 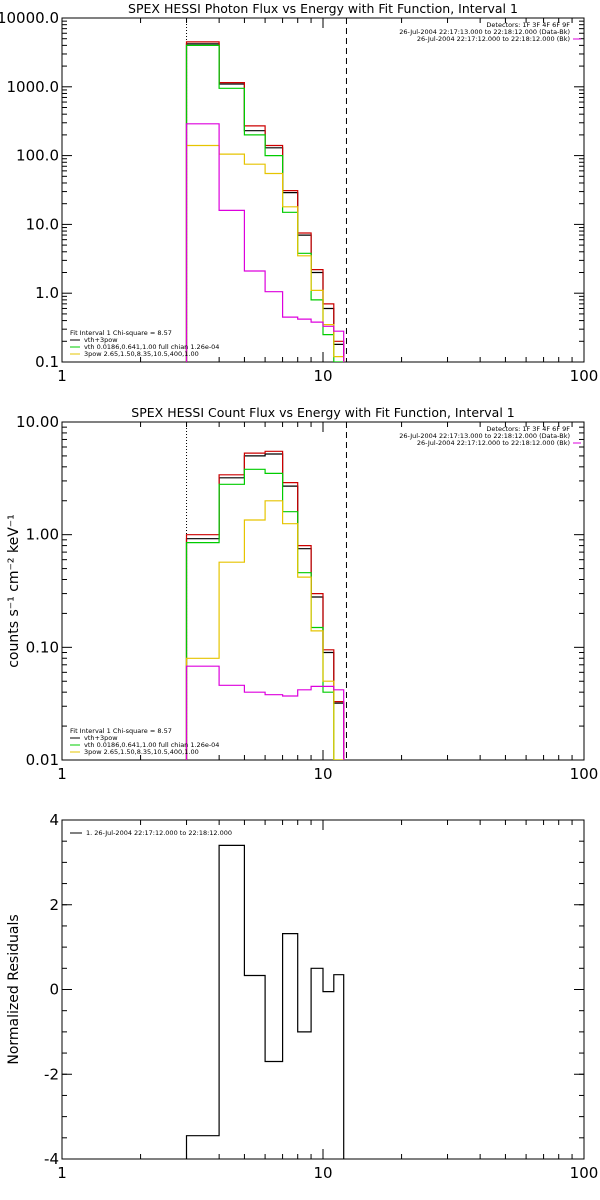 I want to click on y-tick-label: 4, so click(x=54, y=820).